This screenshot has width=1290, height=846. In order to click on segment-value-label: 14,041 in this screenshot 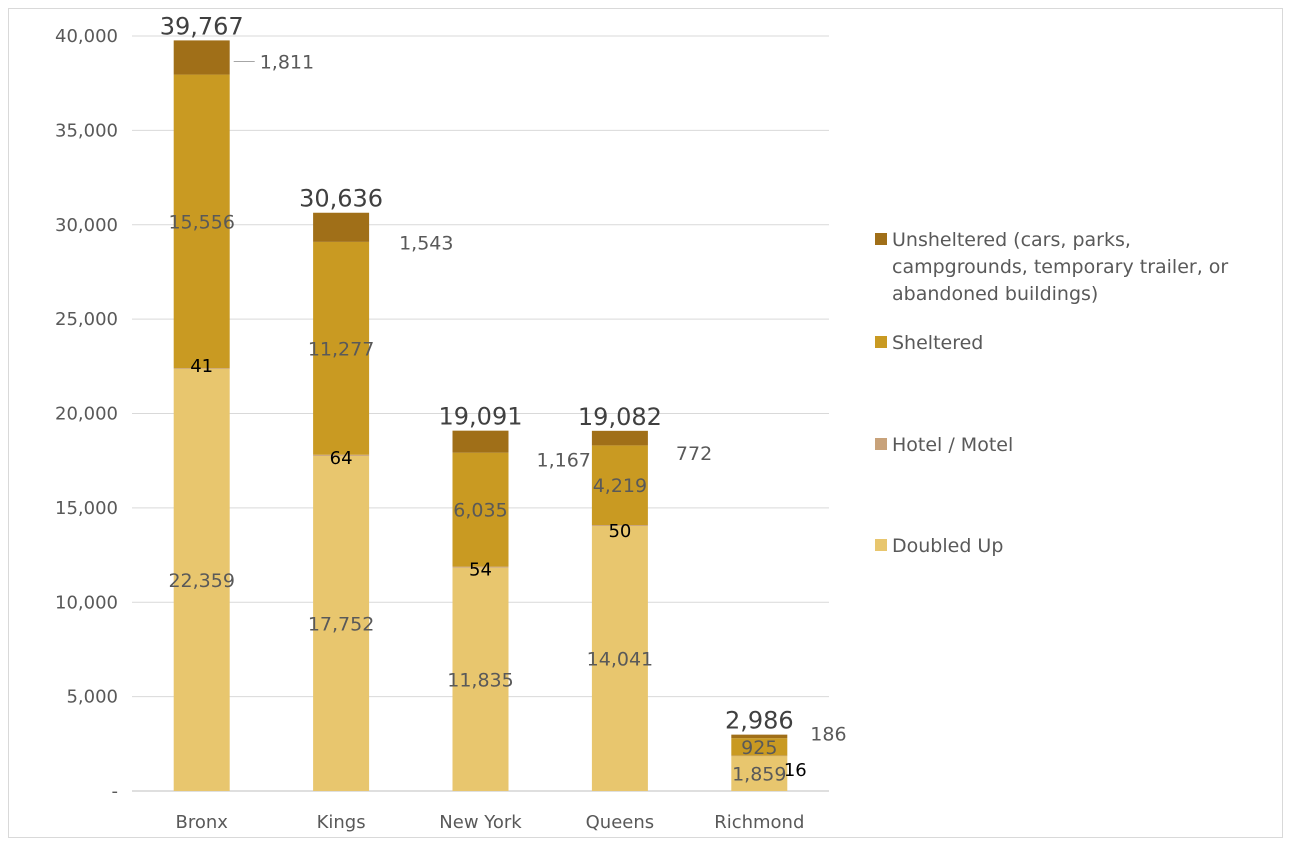, I will do `click(620, 659)`.